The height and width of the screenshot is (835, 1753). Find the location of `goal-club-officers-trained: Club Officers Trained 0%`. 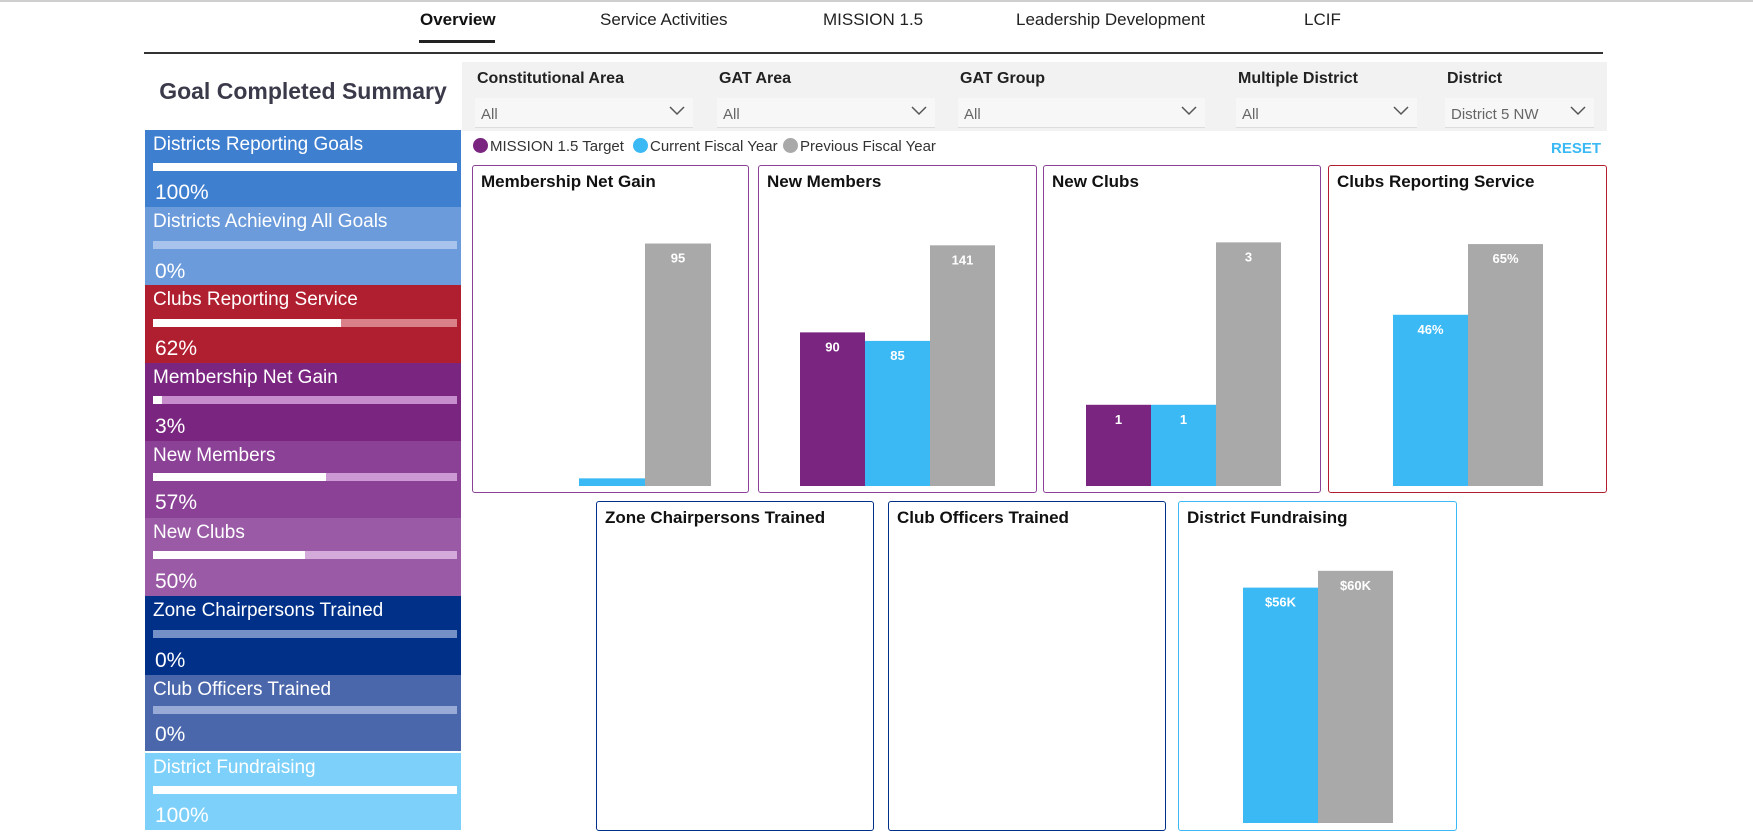

goal-club-officers-trained: Club Officers Trained 0% is located at coordinates (303, 713).